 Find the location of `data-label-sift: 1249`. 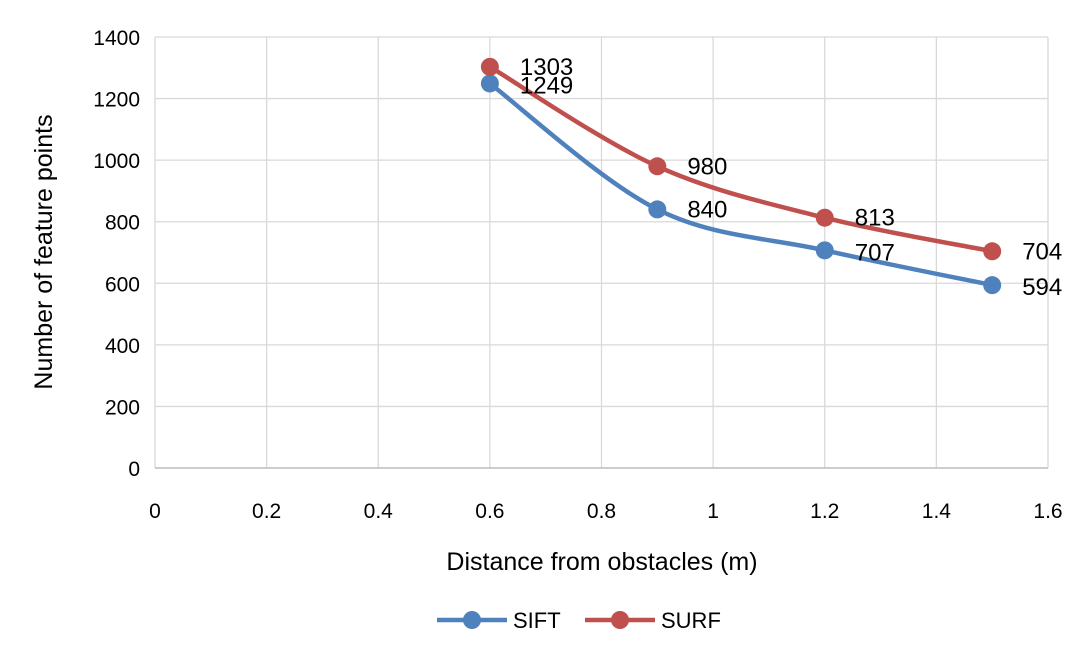

data-label-sift: 1249 is located at coordinates (546, 85).